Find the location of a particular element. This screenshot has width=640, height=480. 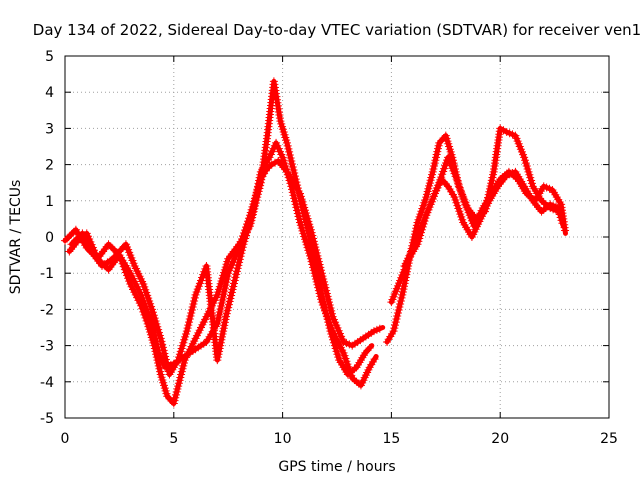

y-tick-label: -4 is located at coordinates (47, 383).